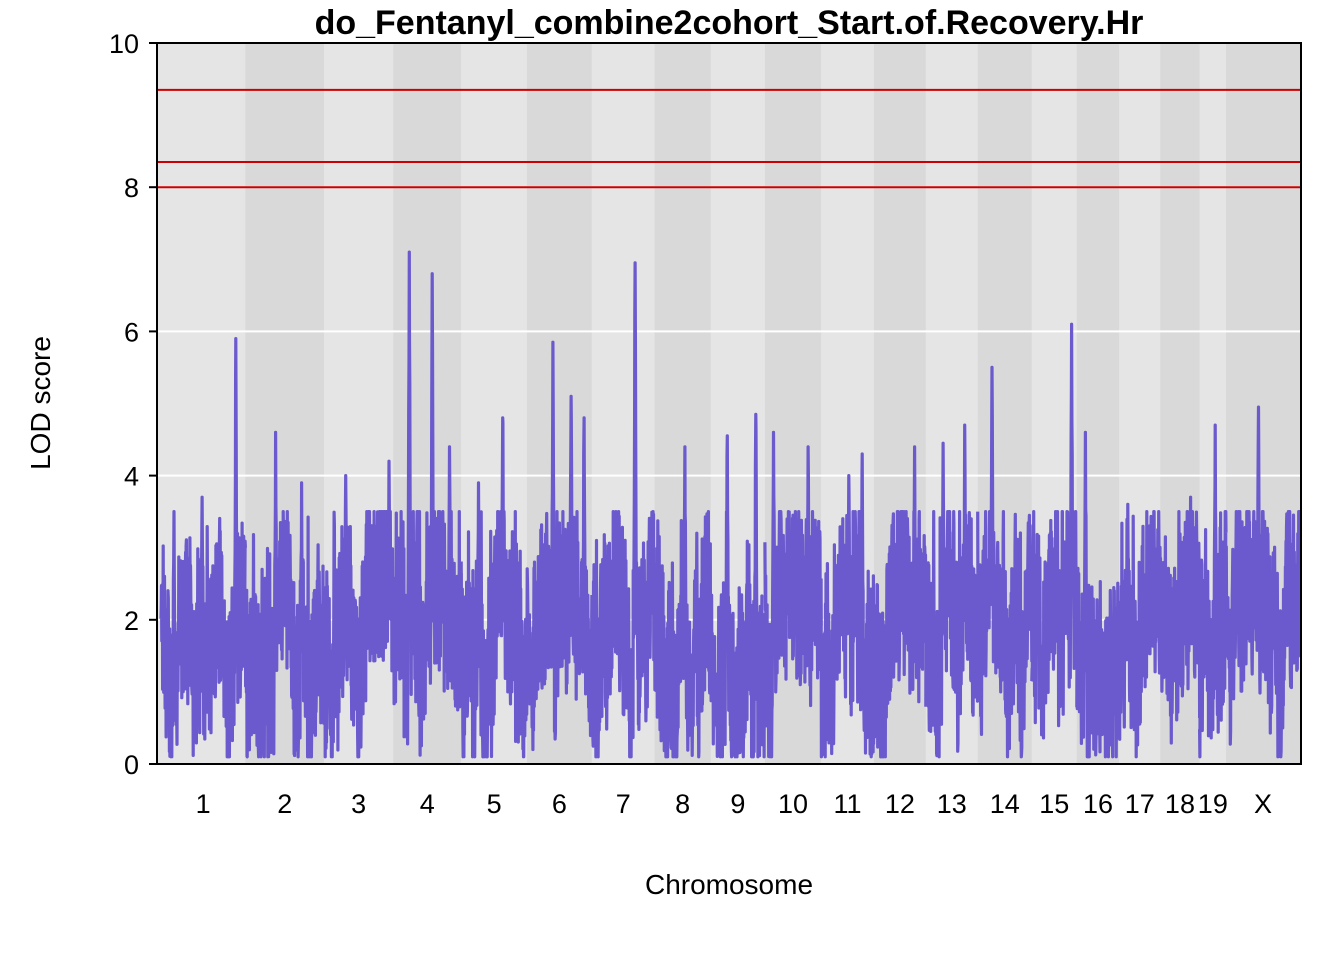  Describe the element at coordinates (1213, 591) in the screenshot. I see `lod-curve-chr19` at that location.